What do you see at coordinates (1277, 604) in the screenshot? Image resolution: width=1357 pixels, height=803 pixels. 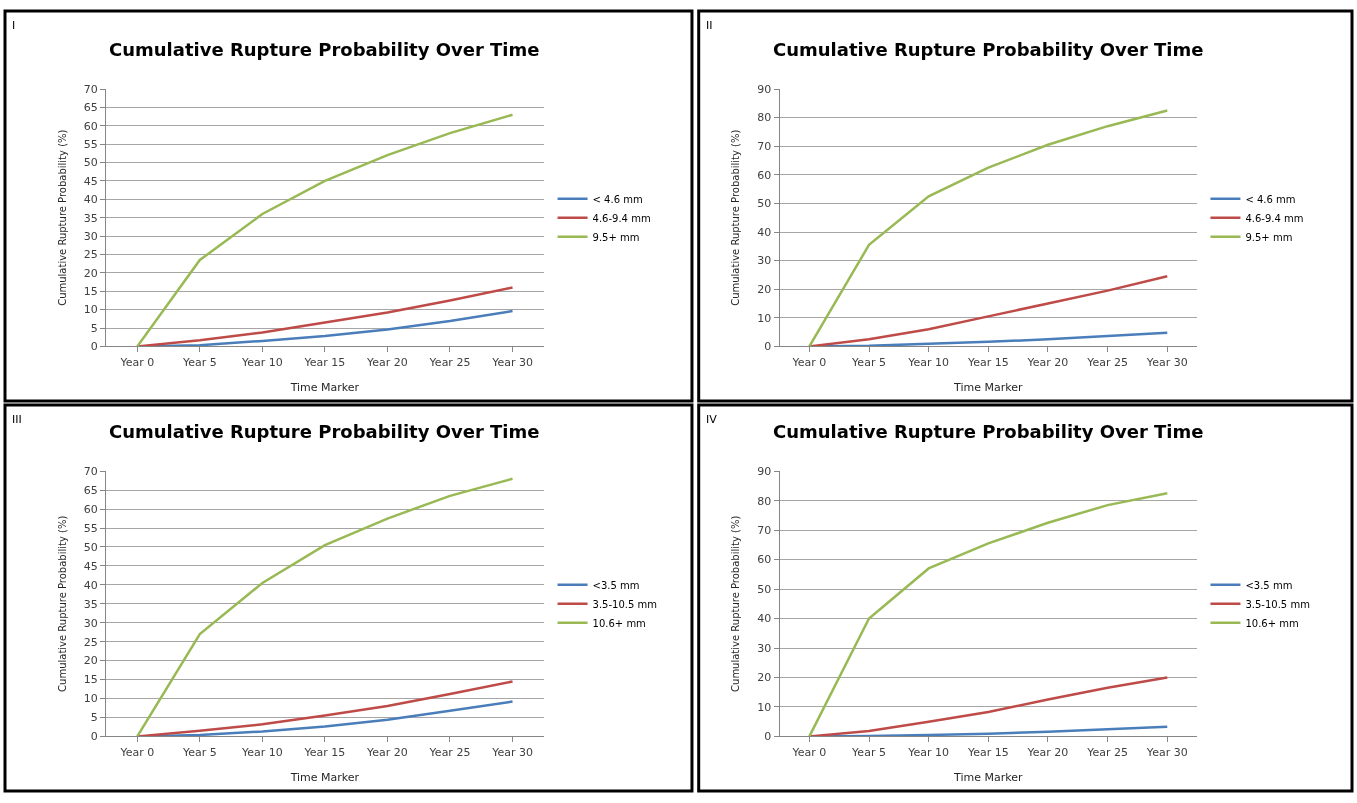 I see `legend-label: 3.5-10.5 mm` at bounding box center [1277, 604].